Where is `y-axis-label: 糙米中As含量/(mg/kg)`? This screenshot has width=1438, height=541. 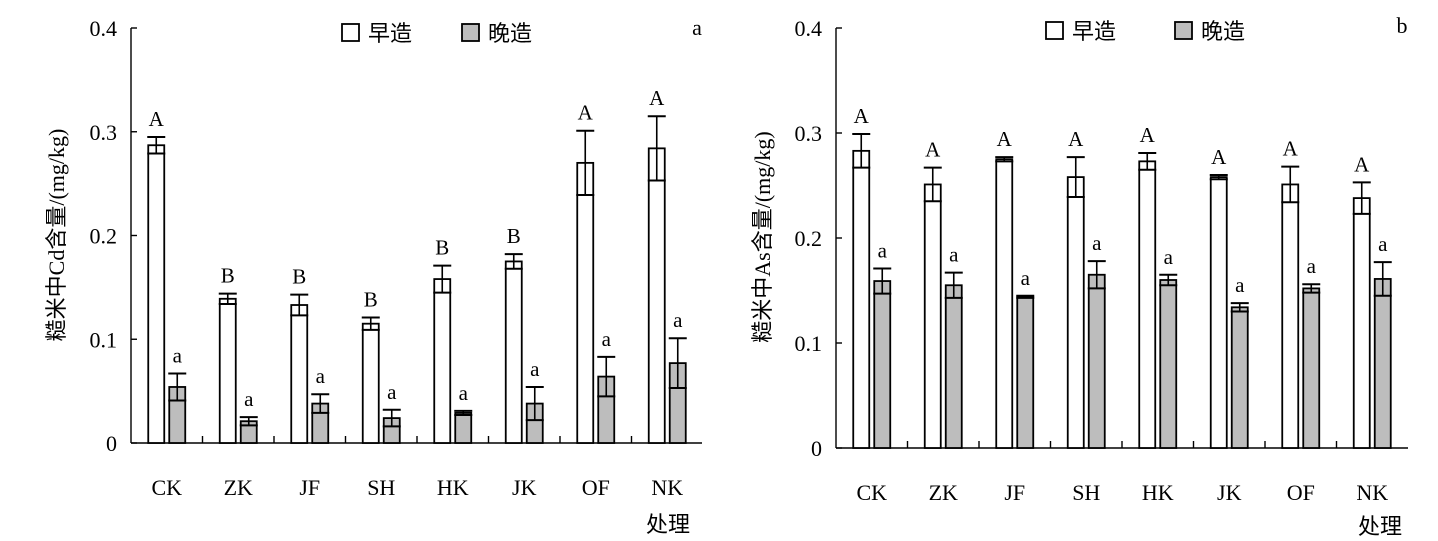
y-axis-label: 糙米中As含量/(mg/kg) is located at coordinates (762, 236).